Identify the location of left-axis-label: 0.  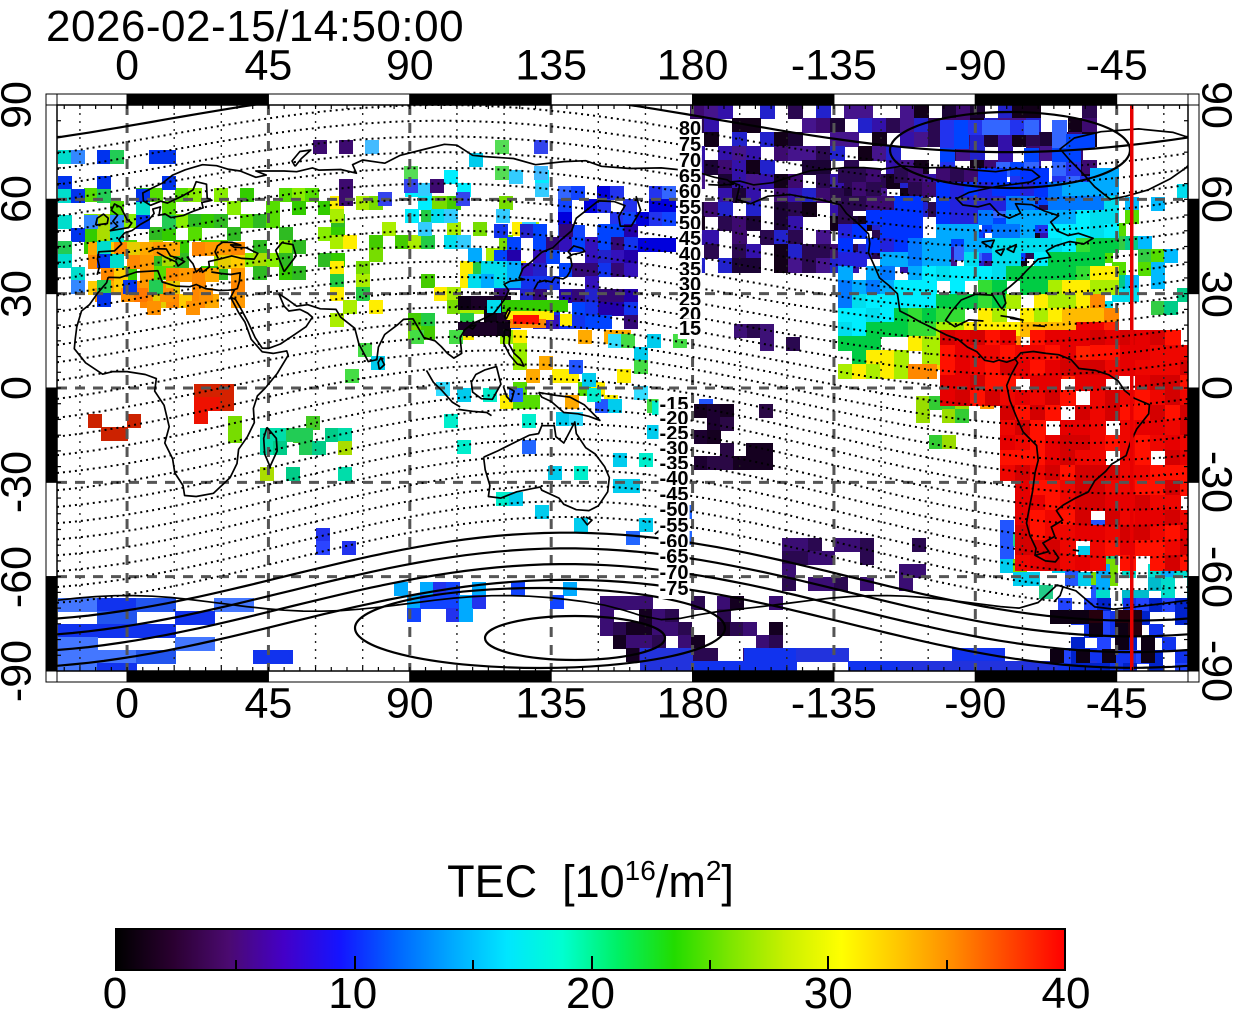
(20, 388).